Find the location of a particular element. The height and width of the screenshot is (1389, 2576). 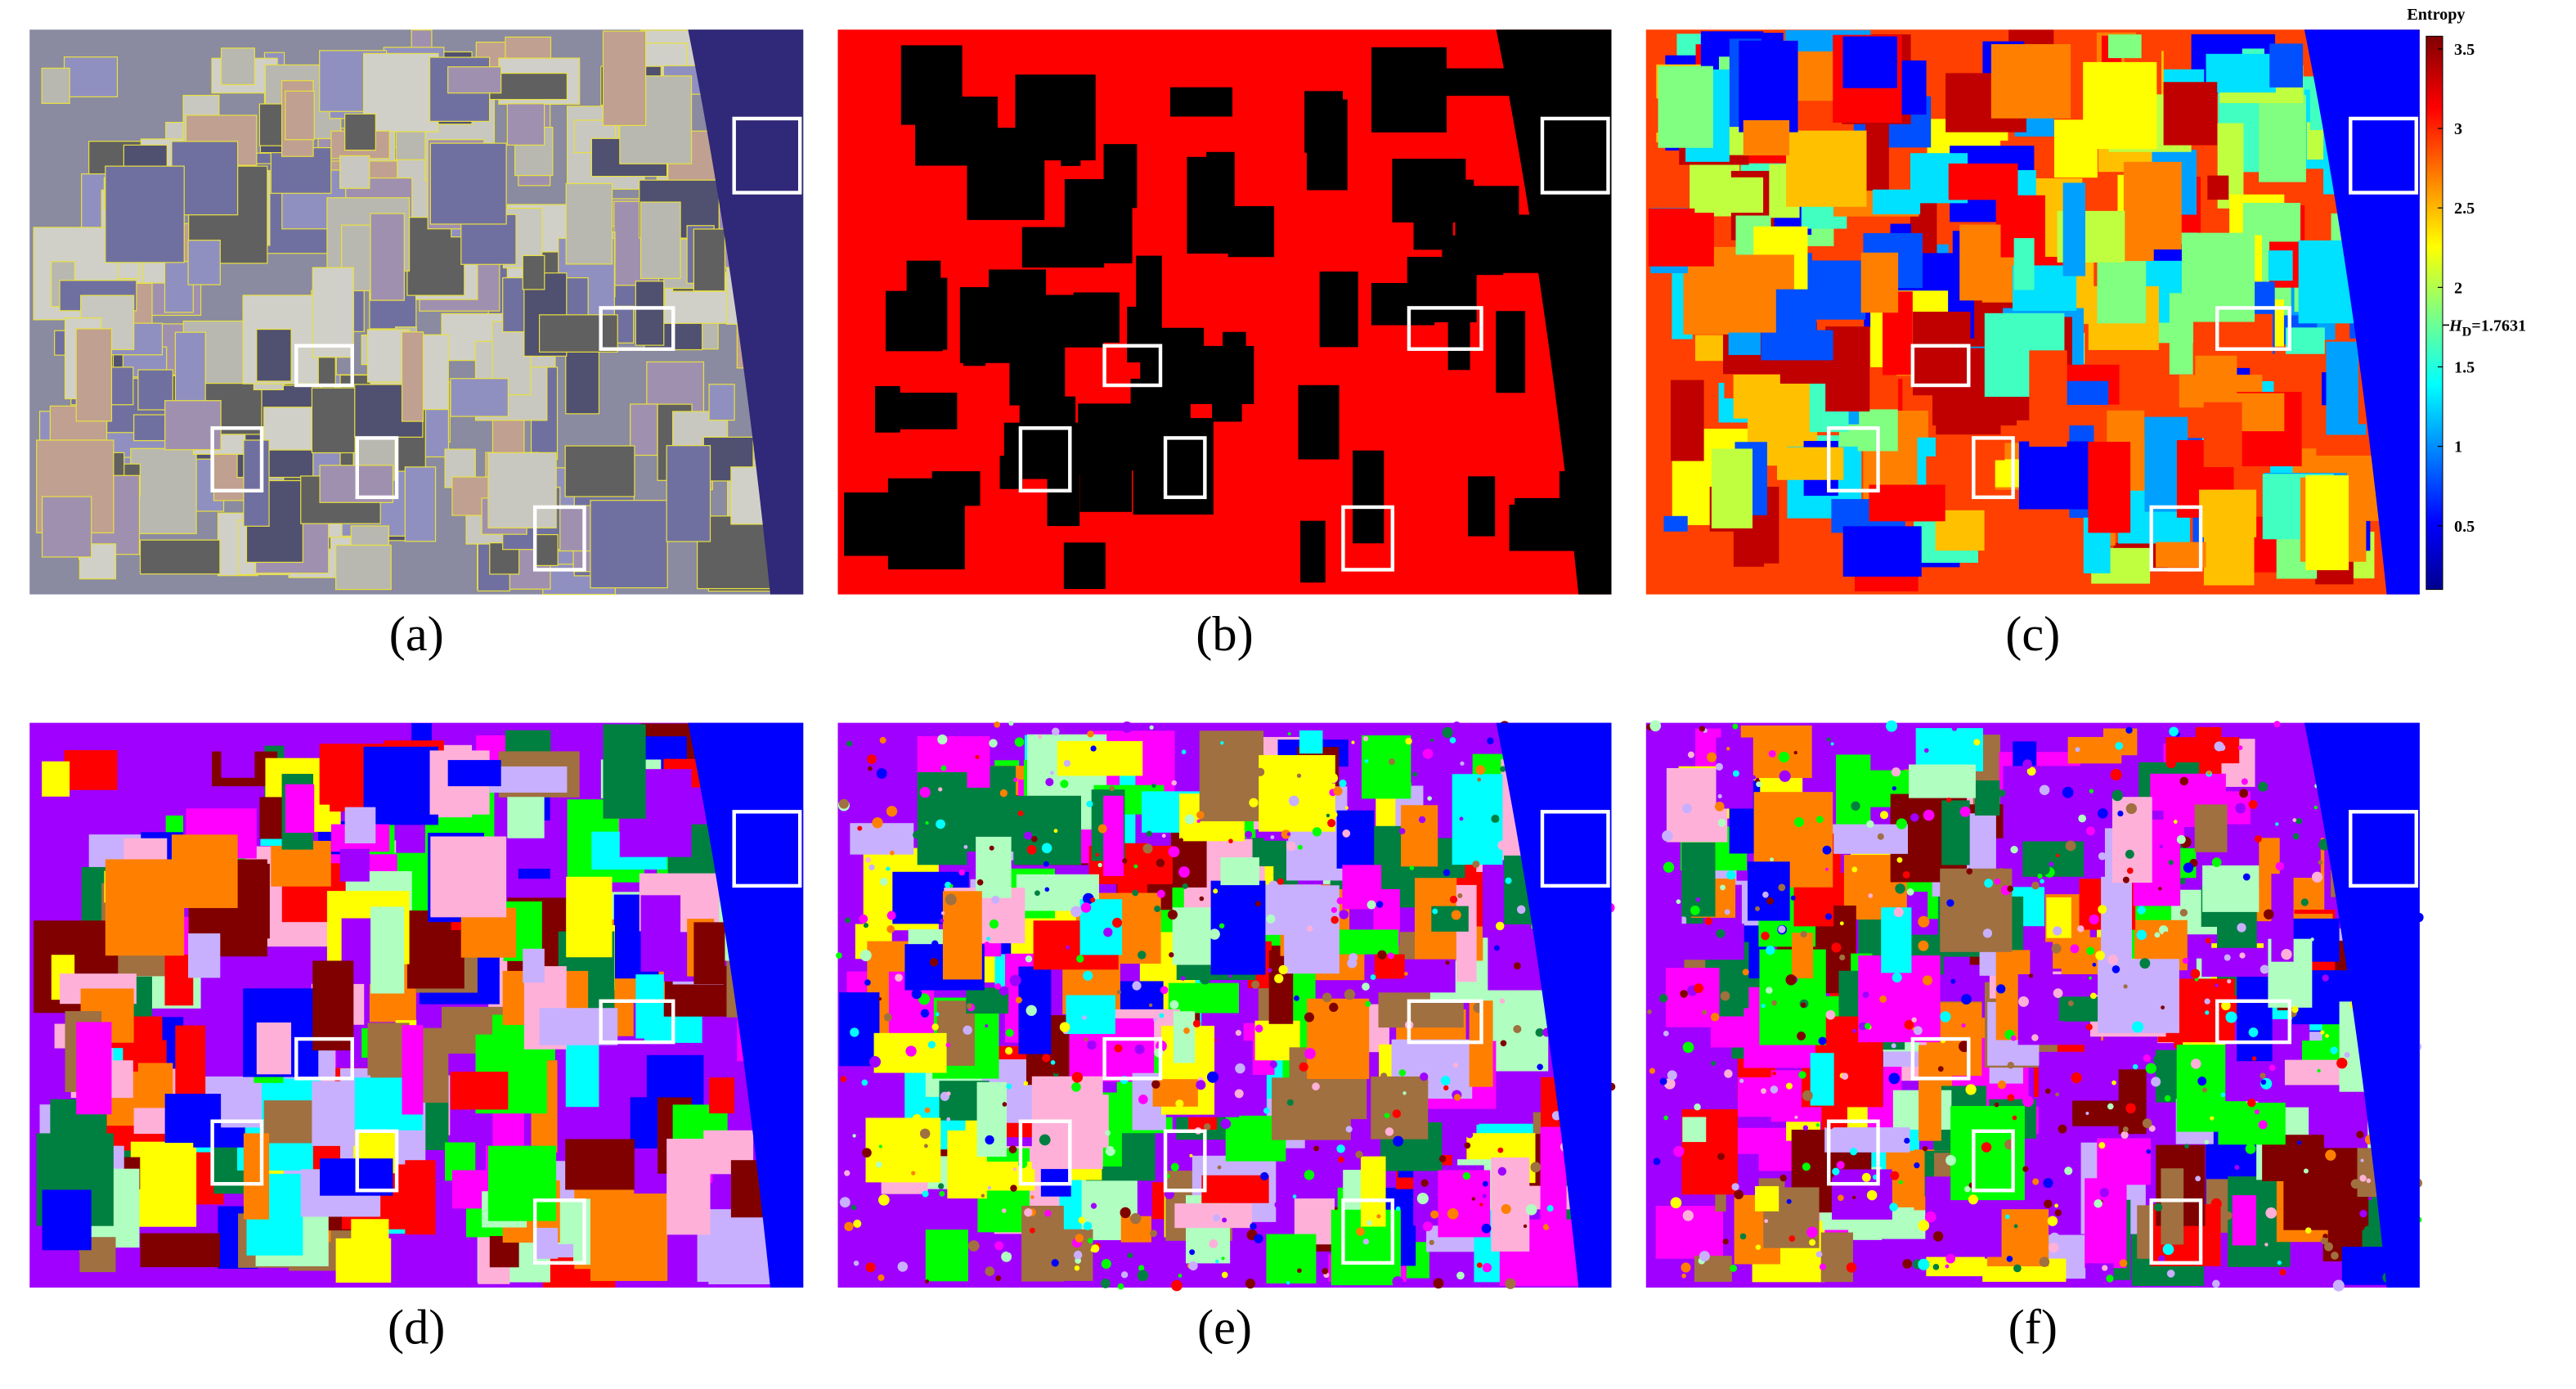

panel-label: (c) is located at coordinates (2033, 635).